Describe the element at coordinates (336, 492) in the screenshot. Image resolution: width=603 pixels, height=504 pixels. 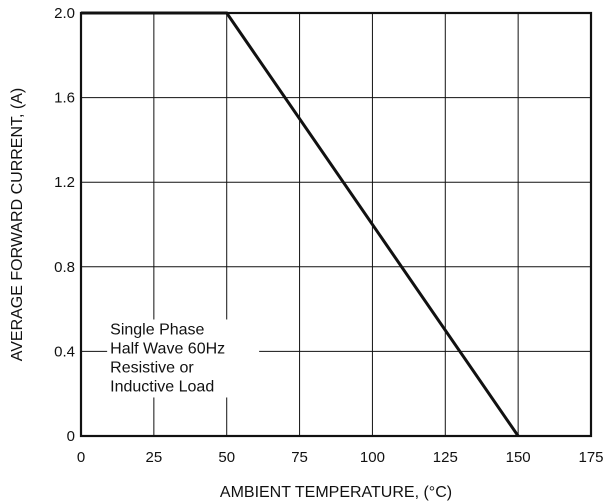
I see `x-axis-title: AMBIENT TEMPERATURE, (°C)` at that location.